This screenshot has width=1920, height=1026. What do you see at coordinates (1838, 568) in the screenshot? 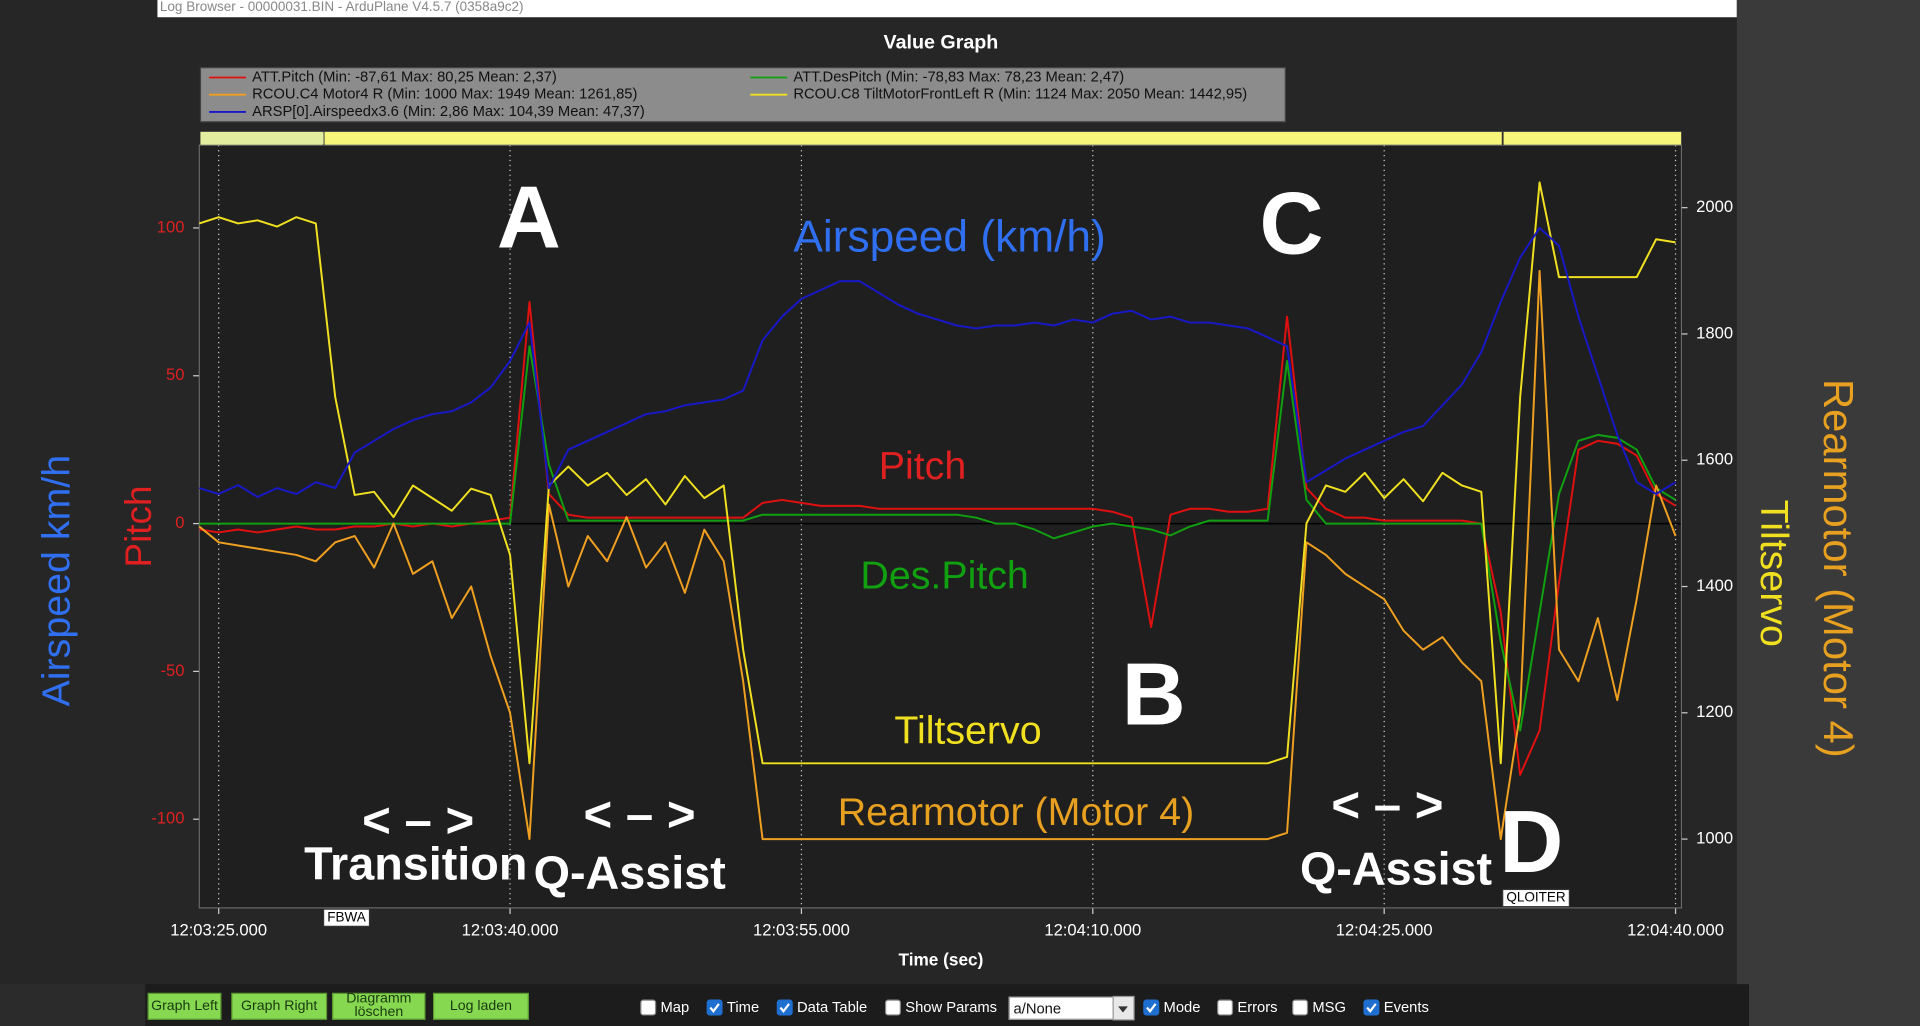
I see `y2-axis-title: Rearmotor (Motor 4)` at bounding box center [1838, 568].